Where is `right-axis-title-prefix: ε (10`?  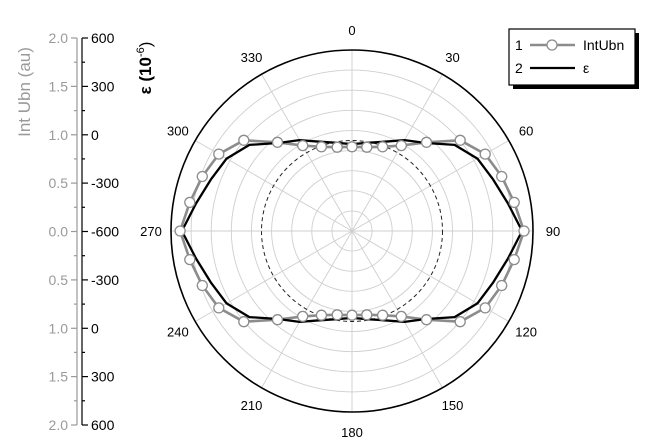
right-axis-title-prefix: ε (10 is located at coordinates (145, 75).